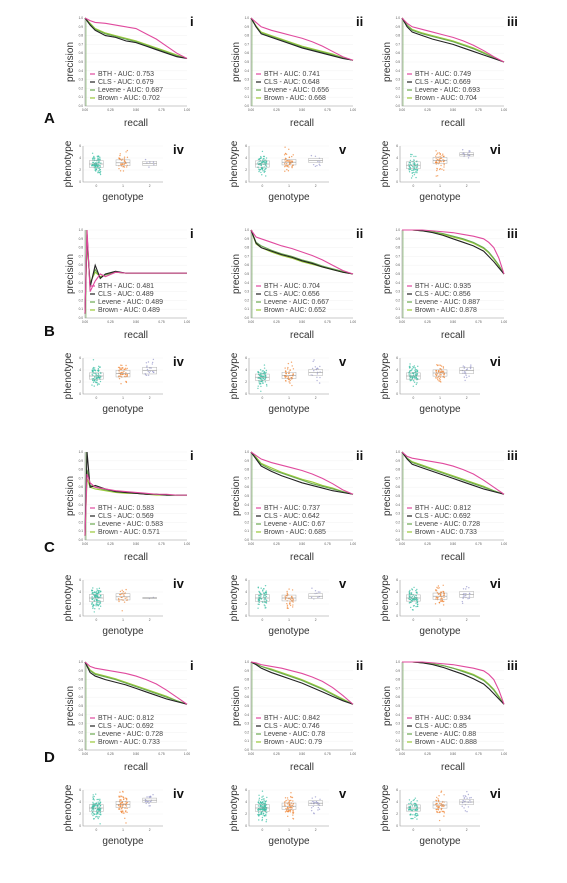 This screenshot has height=883, width=567. What do you see at coordinates (443, 286) in the screenshot?
I see `legend-entry: BTH - AUC: 0.935` at bounding box center [443, 286].